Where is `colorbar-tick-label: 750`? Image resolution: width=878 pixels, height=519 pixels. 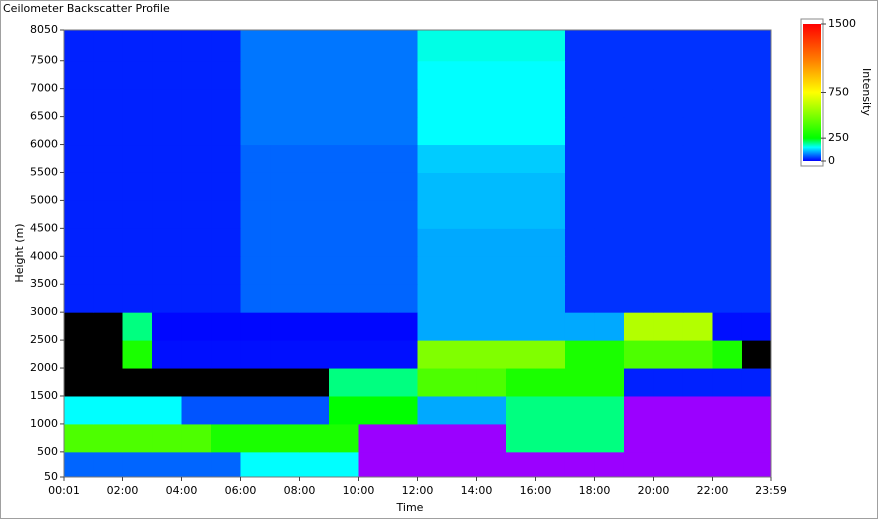
colorbar-tick-label: 750 is located at coordinates (838, 92).